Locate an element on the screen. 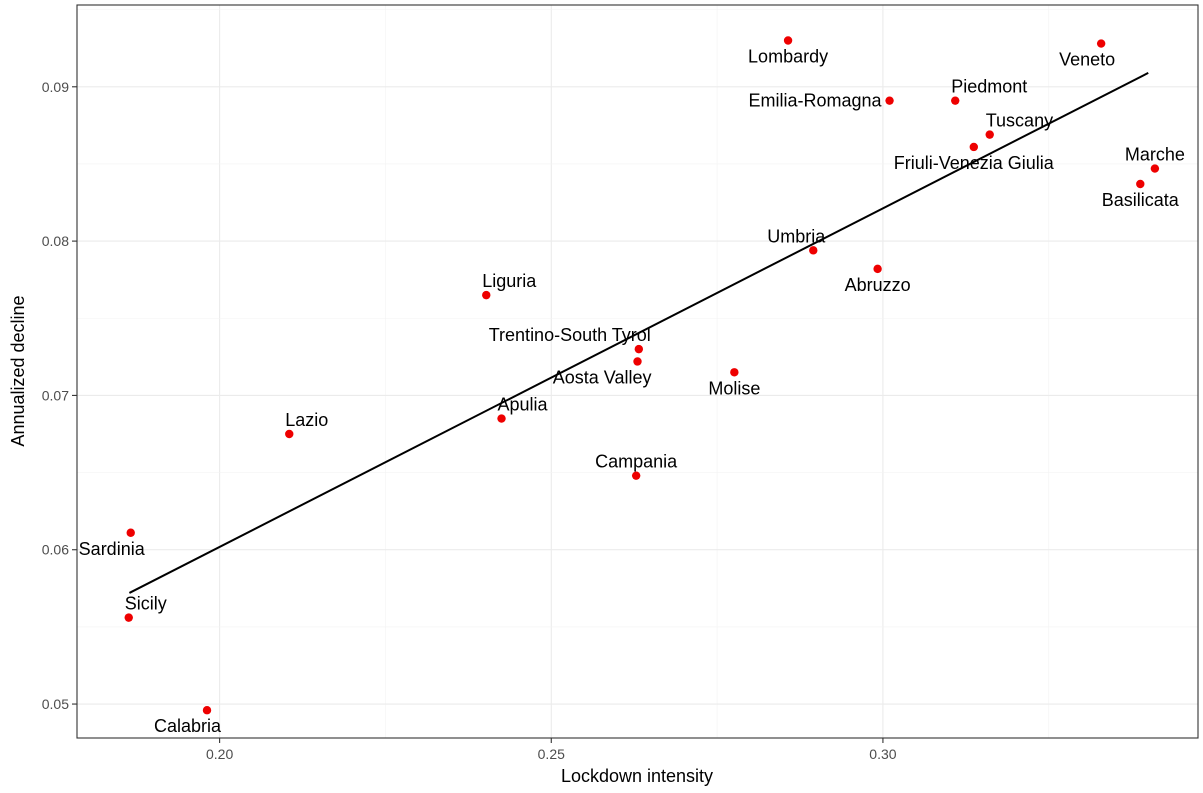 The height and width of the screenshot is (793, 1203). y-tick-label: 0.08 is located at coordinates (55, 241).